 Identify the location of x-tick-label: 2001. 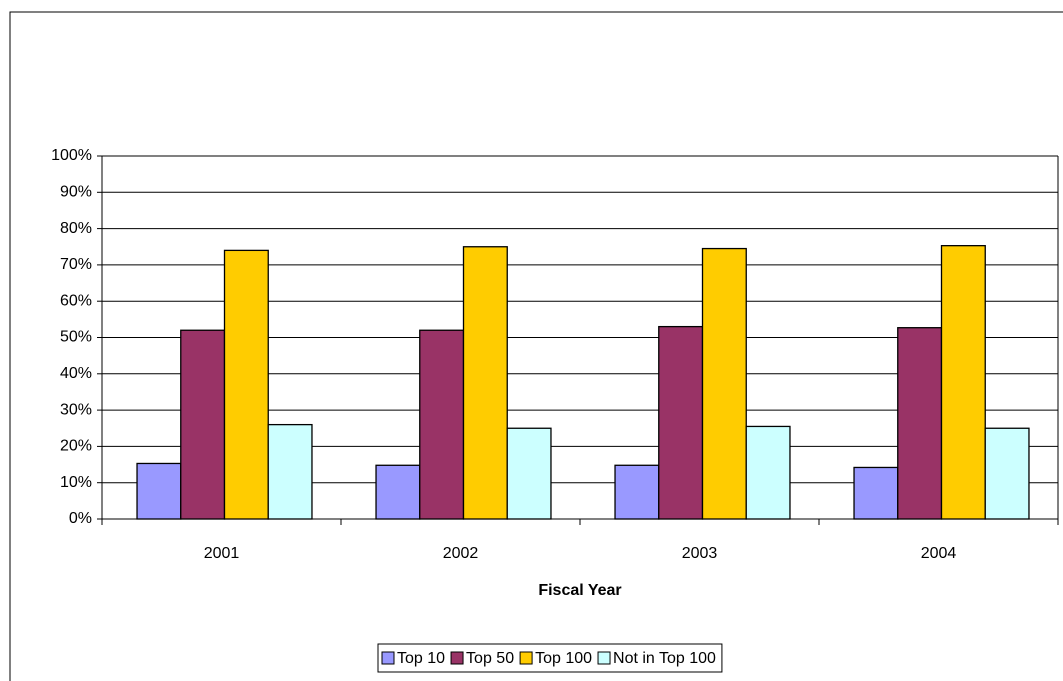
(222, 553).